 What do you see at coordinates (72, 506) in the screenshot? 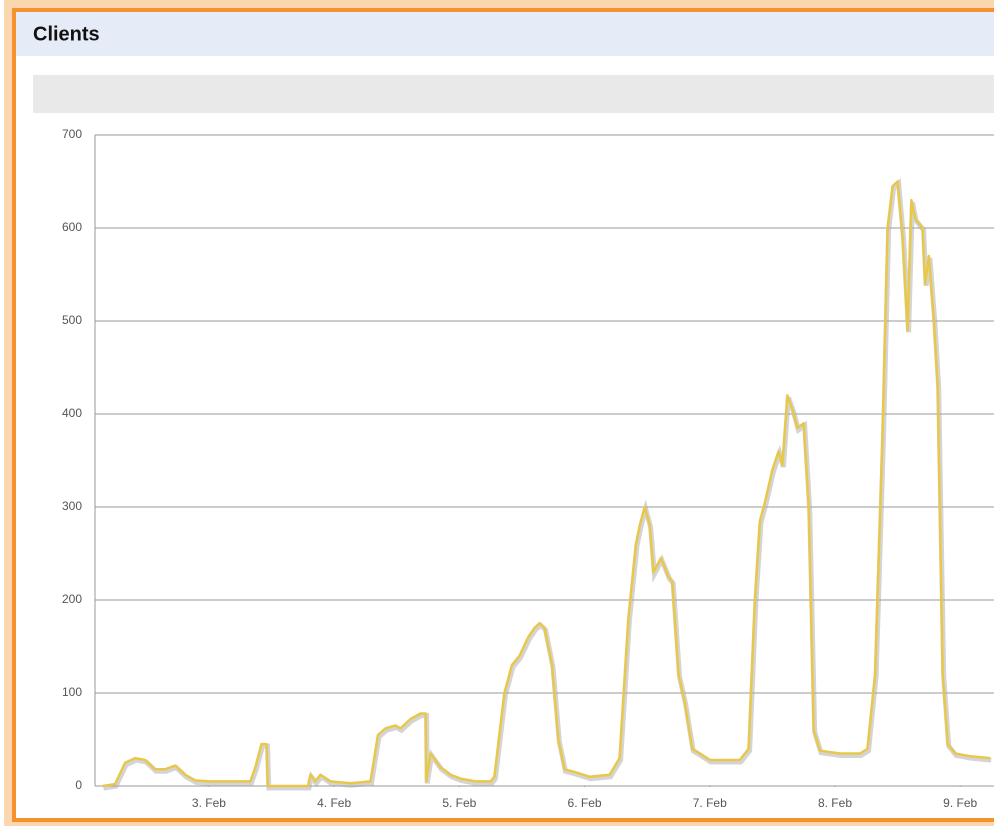
I see `y-tick-label: 300` at bounding box center [72, 506].